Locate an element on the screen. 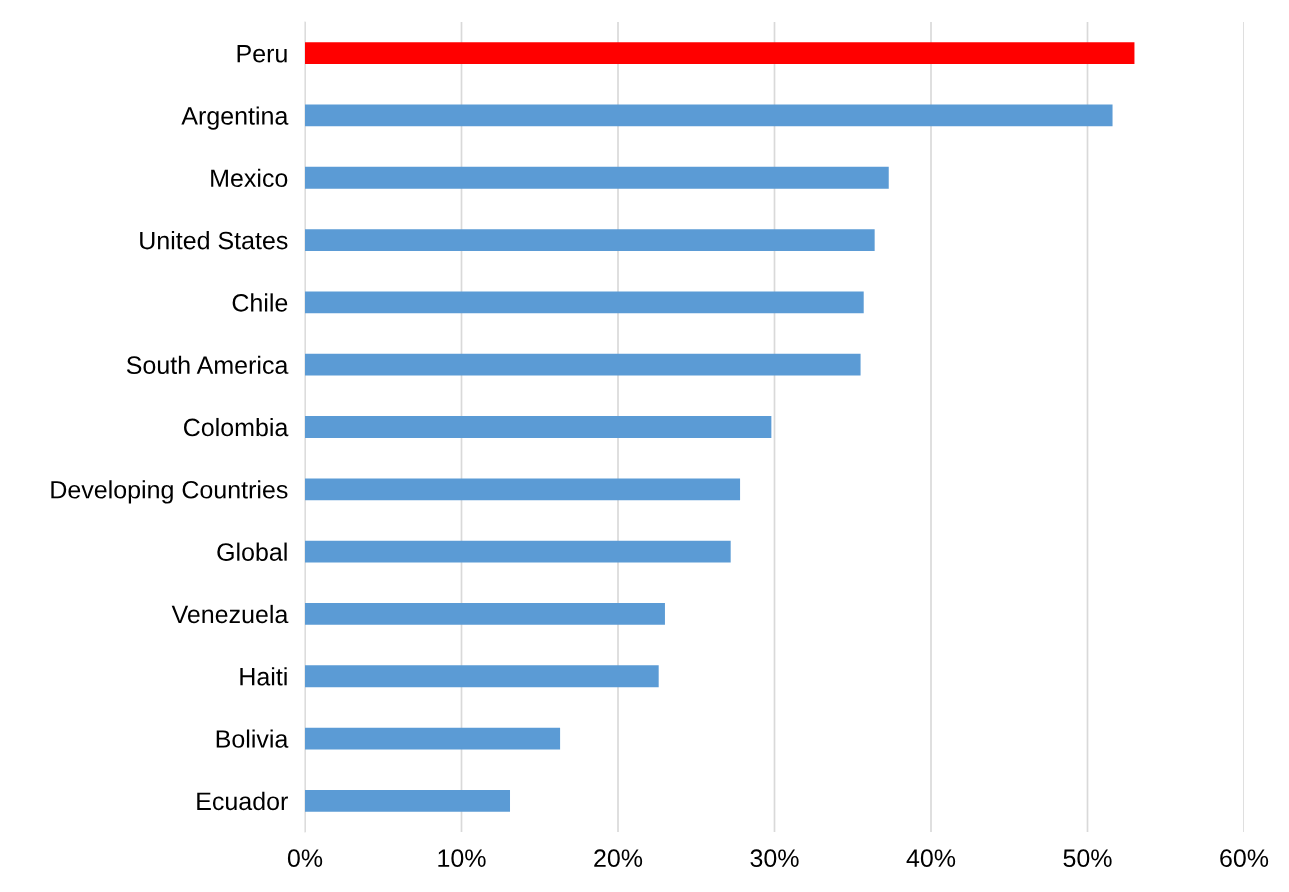 Image resolution: width=1289 pixels, height=892 pixels. y-tick-label: Developing Countries is located at coordinates (169, 492).